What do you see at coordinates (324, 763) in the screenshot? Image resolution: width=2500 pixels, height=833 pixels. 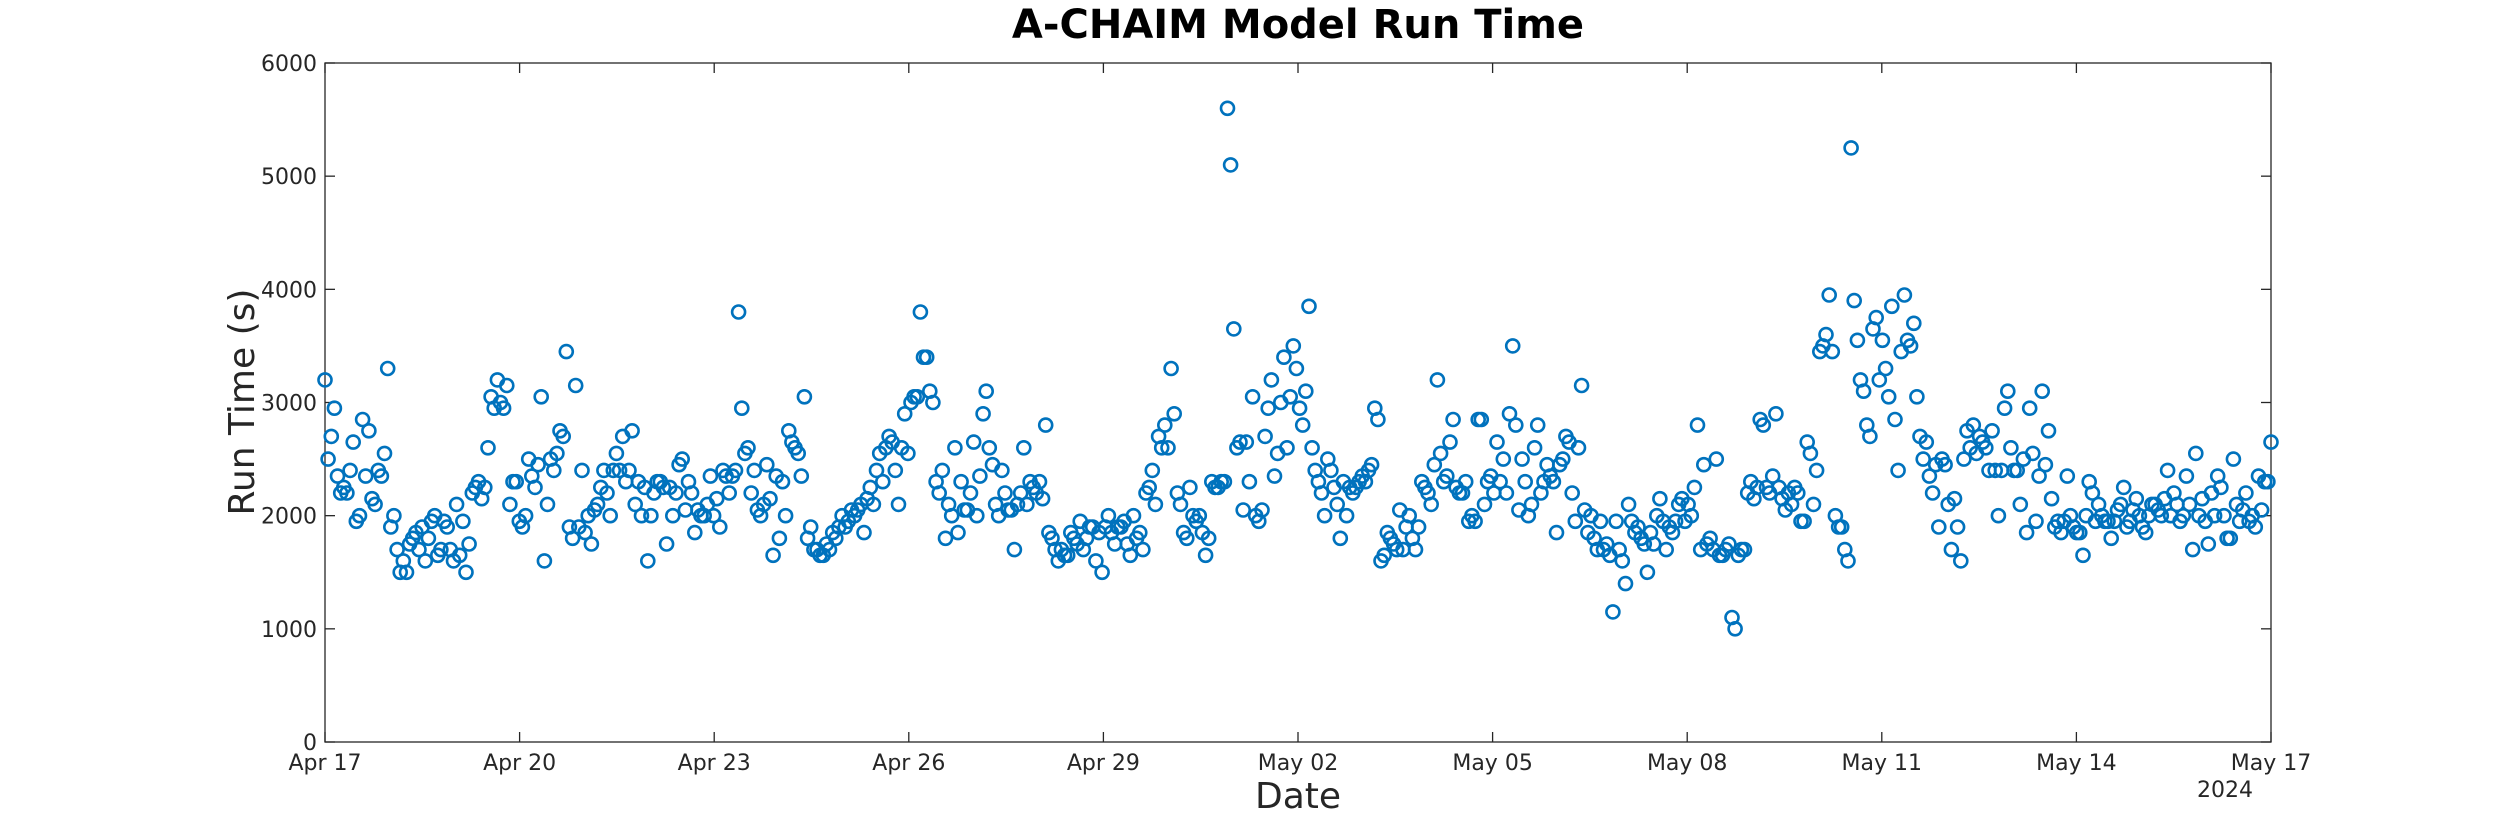 I see `x-tick-label: Apr 17` at bounding box center [324, 763].